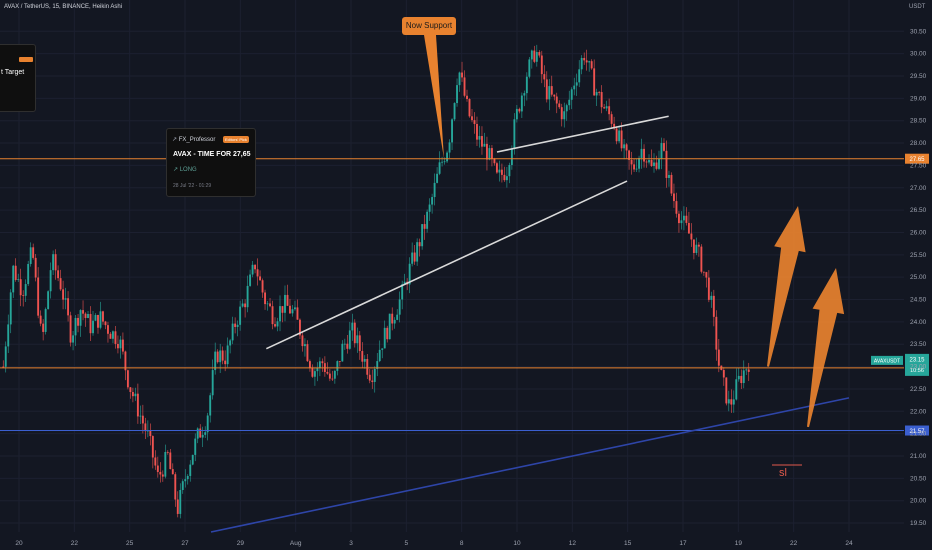  Describe the element at coordinates (918, 456) in the screenshot. I see `y-tick-label: 21.00` at that location.